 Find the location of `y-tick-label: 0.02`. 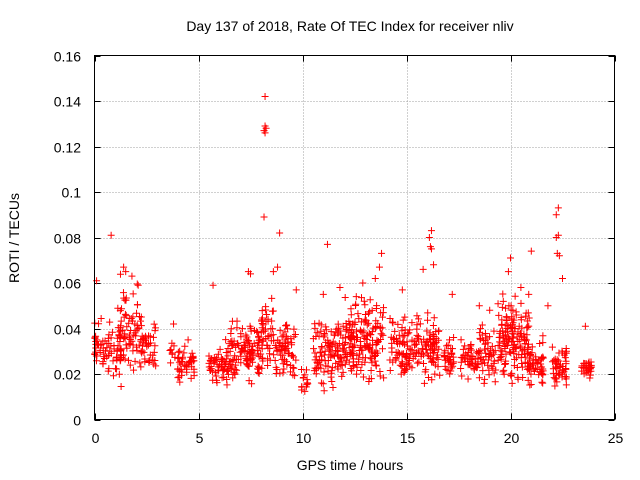

y-tick-label: 0.02 is located at coordinates (67, 375).